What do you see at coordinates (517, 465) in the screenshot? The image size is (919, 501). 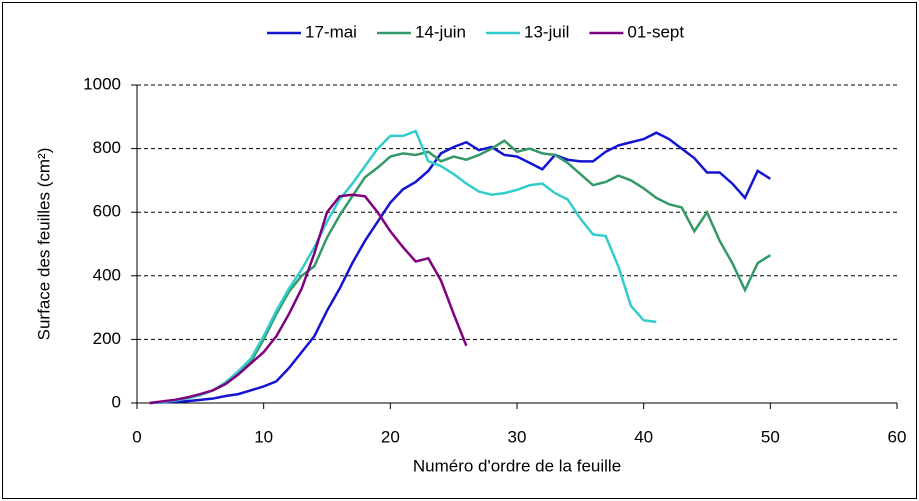 I see `x-axis-label: Numéro d'ordre de la feuille` at bounding box center [517, 465].